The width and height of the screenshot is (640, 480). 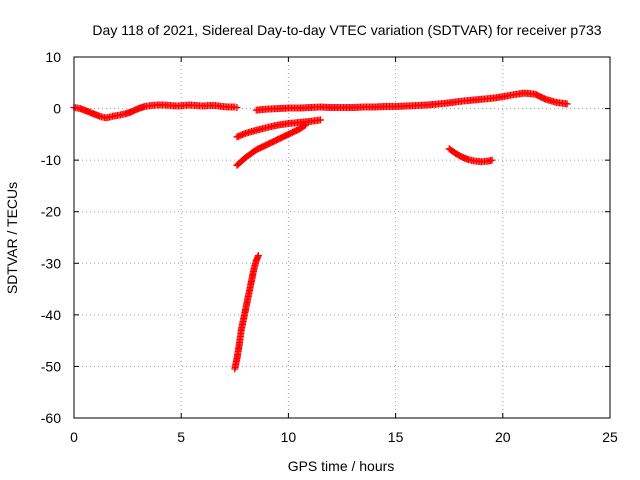 What do you see at coordinates (503, 437) in the screenshot?
I see `x-tick-label: 20` at bounding box center [503, 437].